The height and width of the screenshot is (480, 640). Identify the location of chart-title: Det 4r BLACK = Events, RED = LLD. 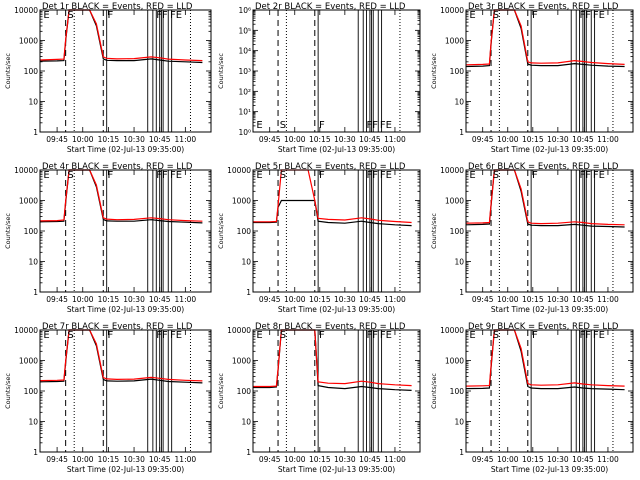
(117, 167).